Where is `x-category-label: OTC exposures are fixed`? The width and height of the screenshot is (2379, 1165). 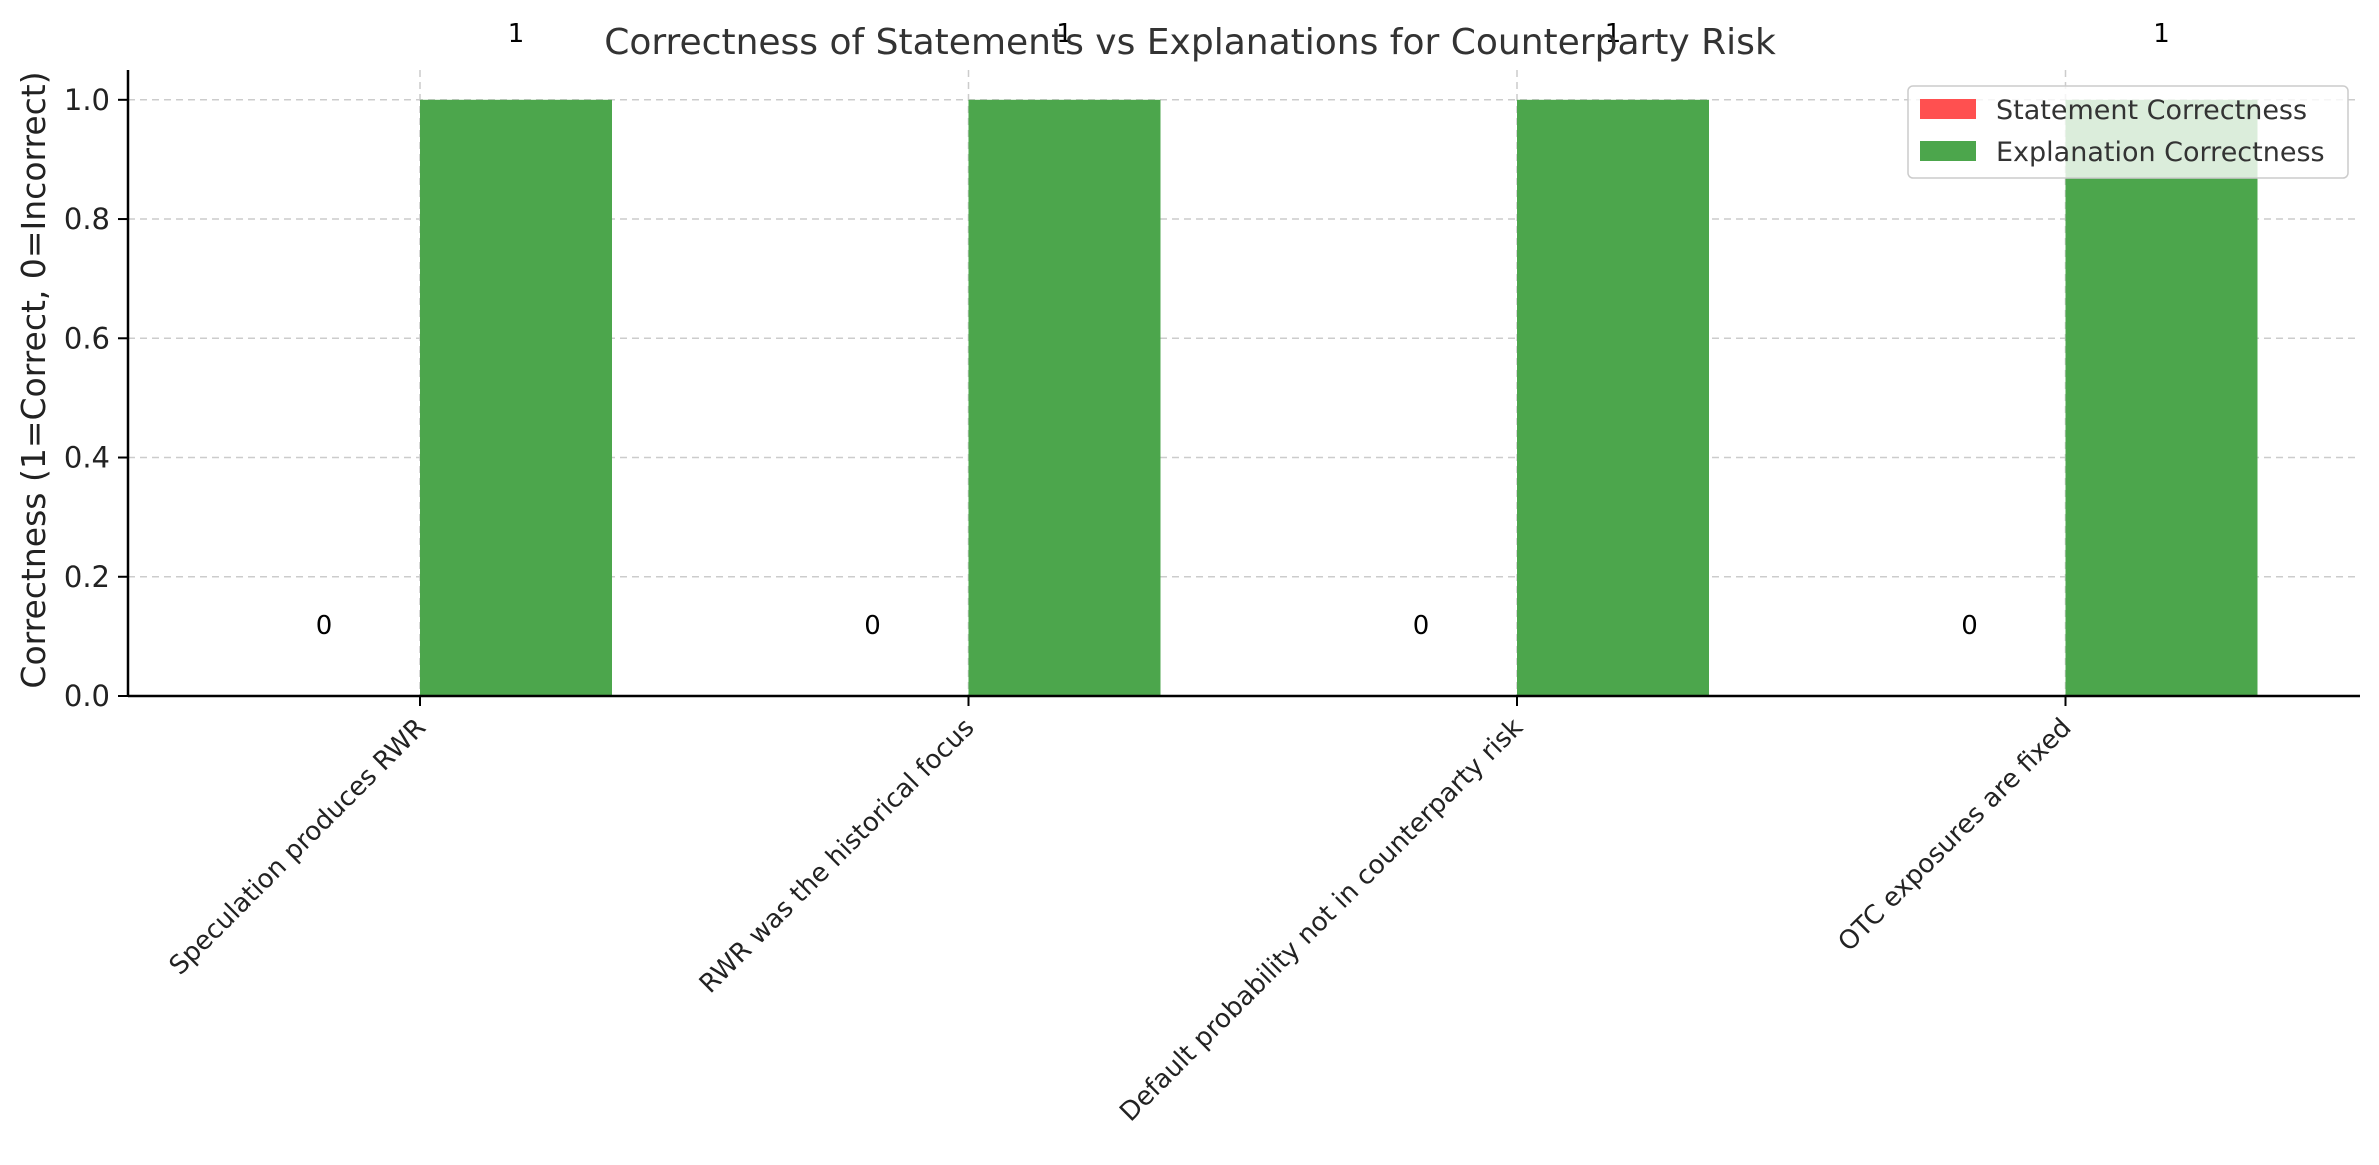
x-category-label: OTC exposures are fixed is located at coordinates (1955, 835).